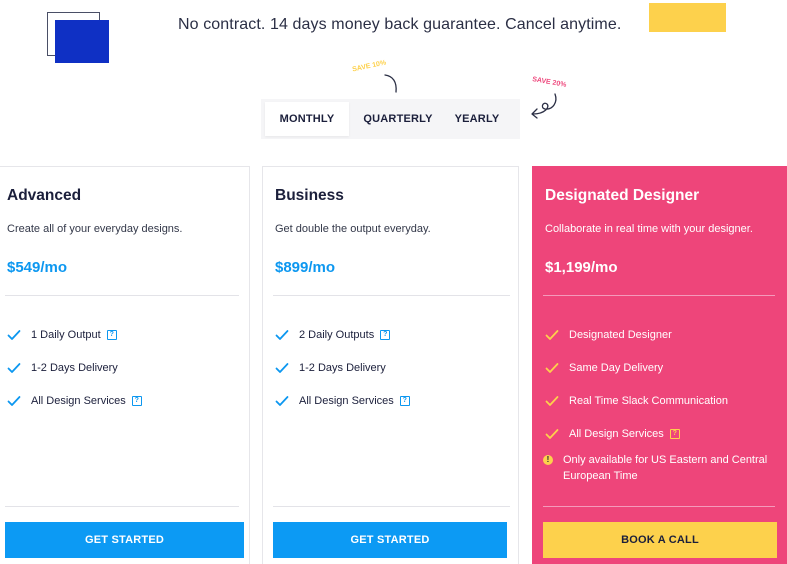 The height and width of the screenshot is (564, 787). I want to click on feature-item: 2 Daily Outputs ?, so click(342, 334).